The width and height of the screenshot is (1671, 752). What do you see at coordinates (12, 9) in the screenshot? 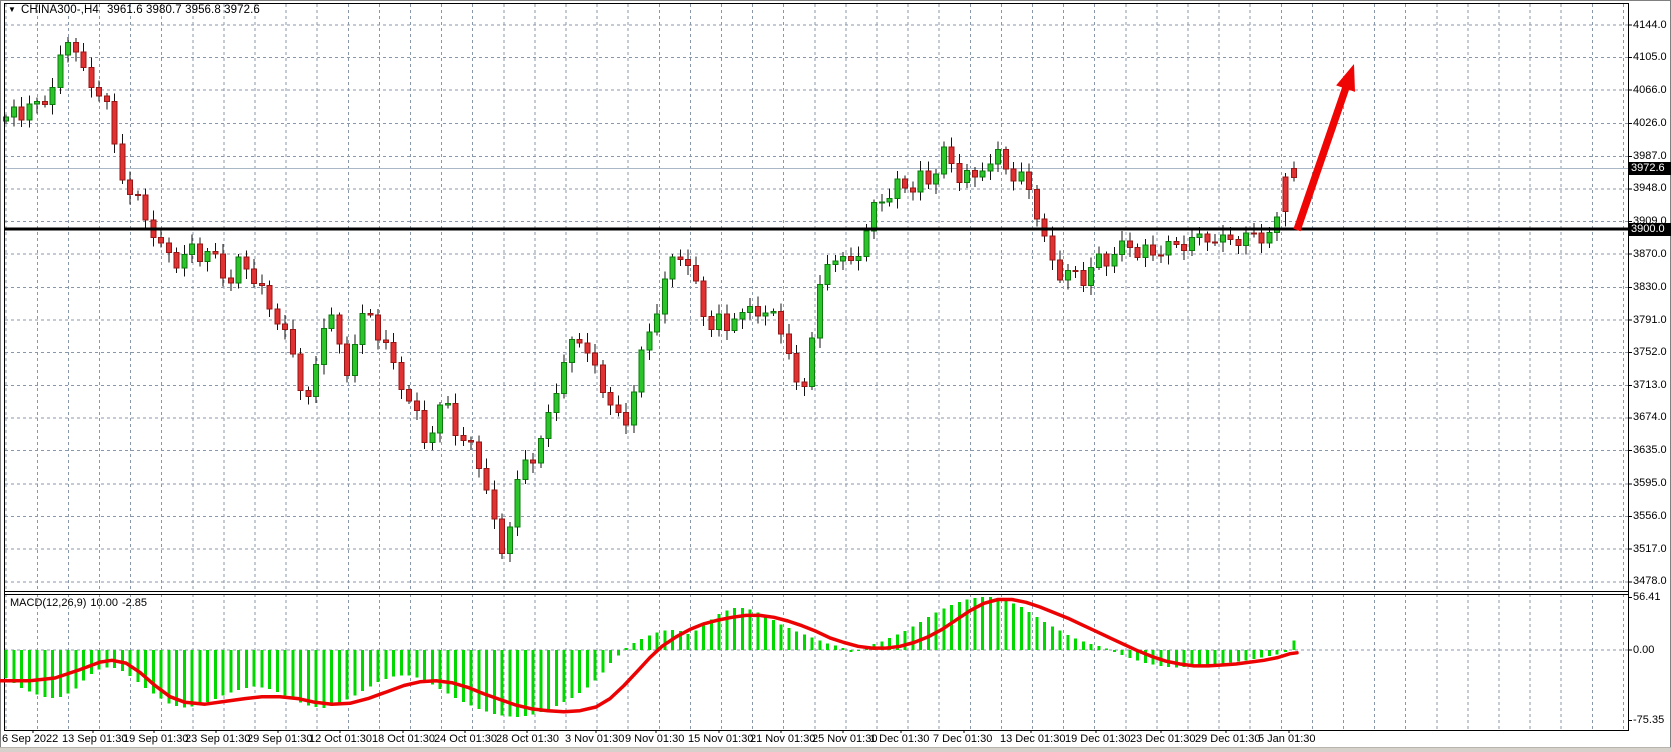
I see `symbol-dropdown-icon: ▼` at bounding box center [12, 9].